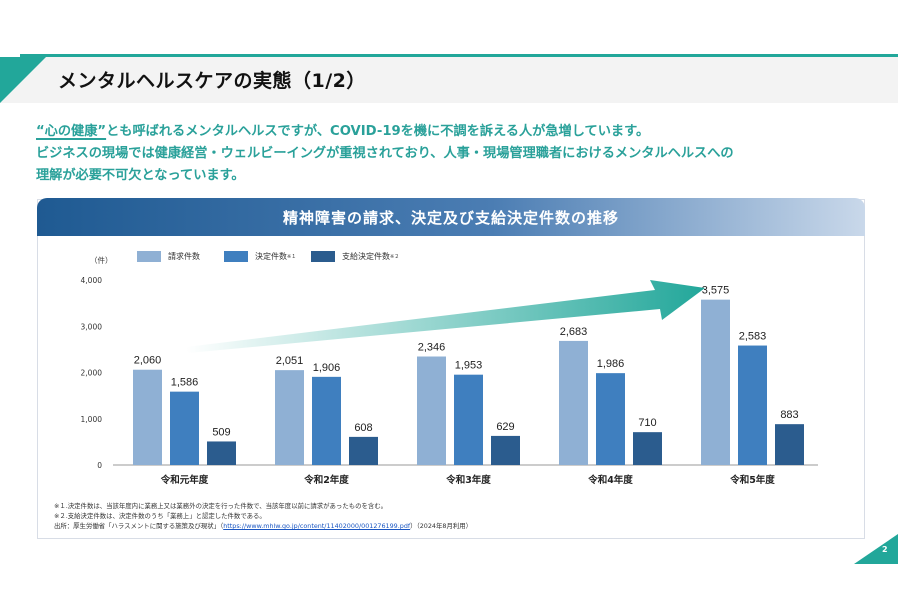 This screenshot has height=614, width=898. I want to click on x-category-label: 令和2年度, so click(326, 480).